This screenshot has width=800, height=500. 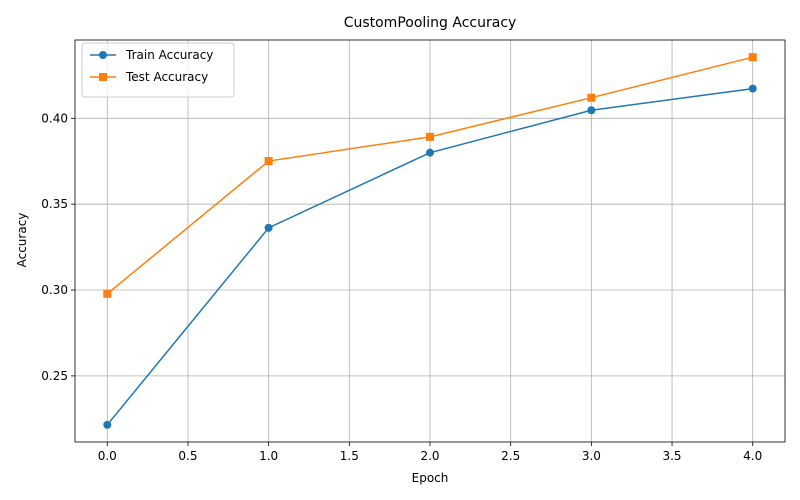 I want to click on x-tick-label: 3.0, so click(x=591, y=456).